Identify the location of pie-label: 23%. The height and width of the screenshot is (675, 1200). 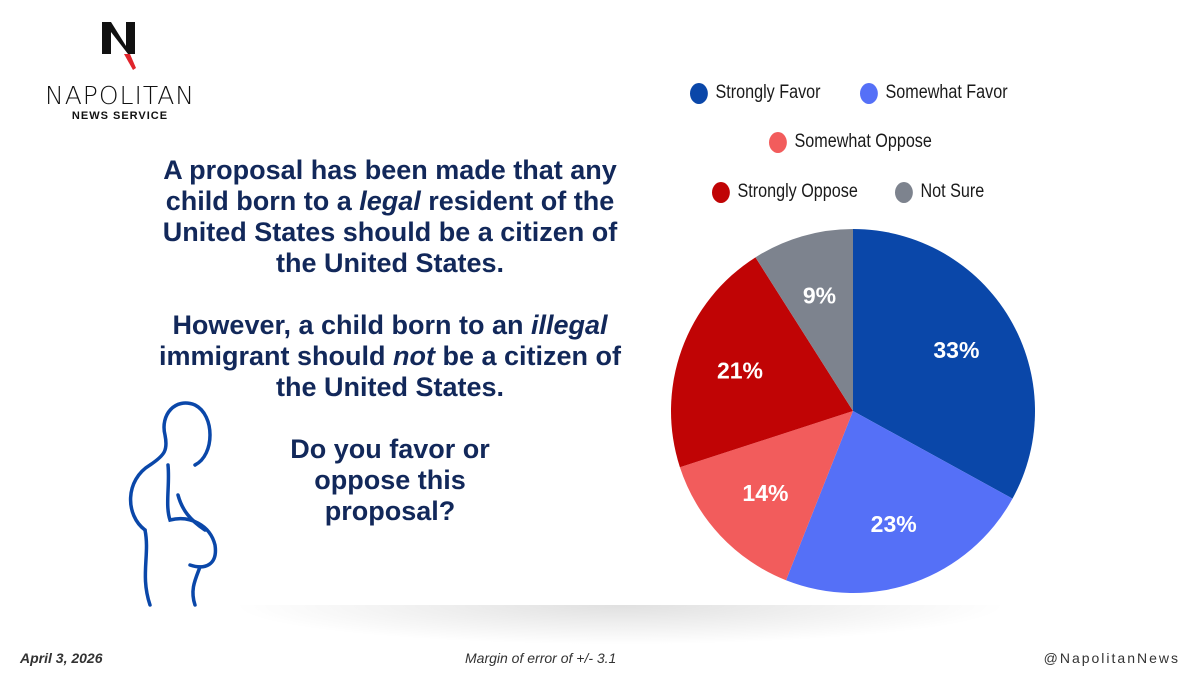
(894, 524).